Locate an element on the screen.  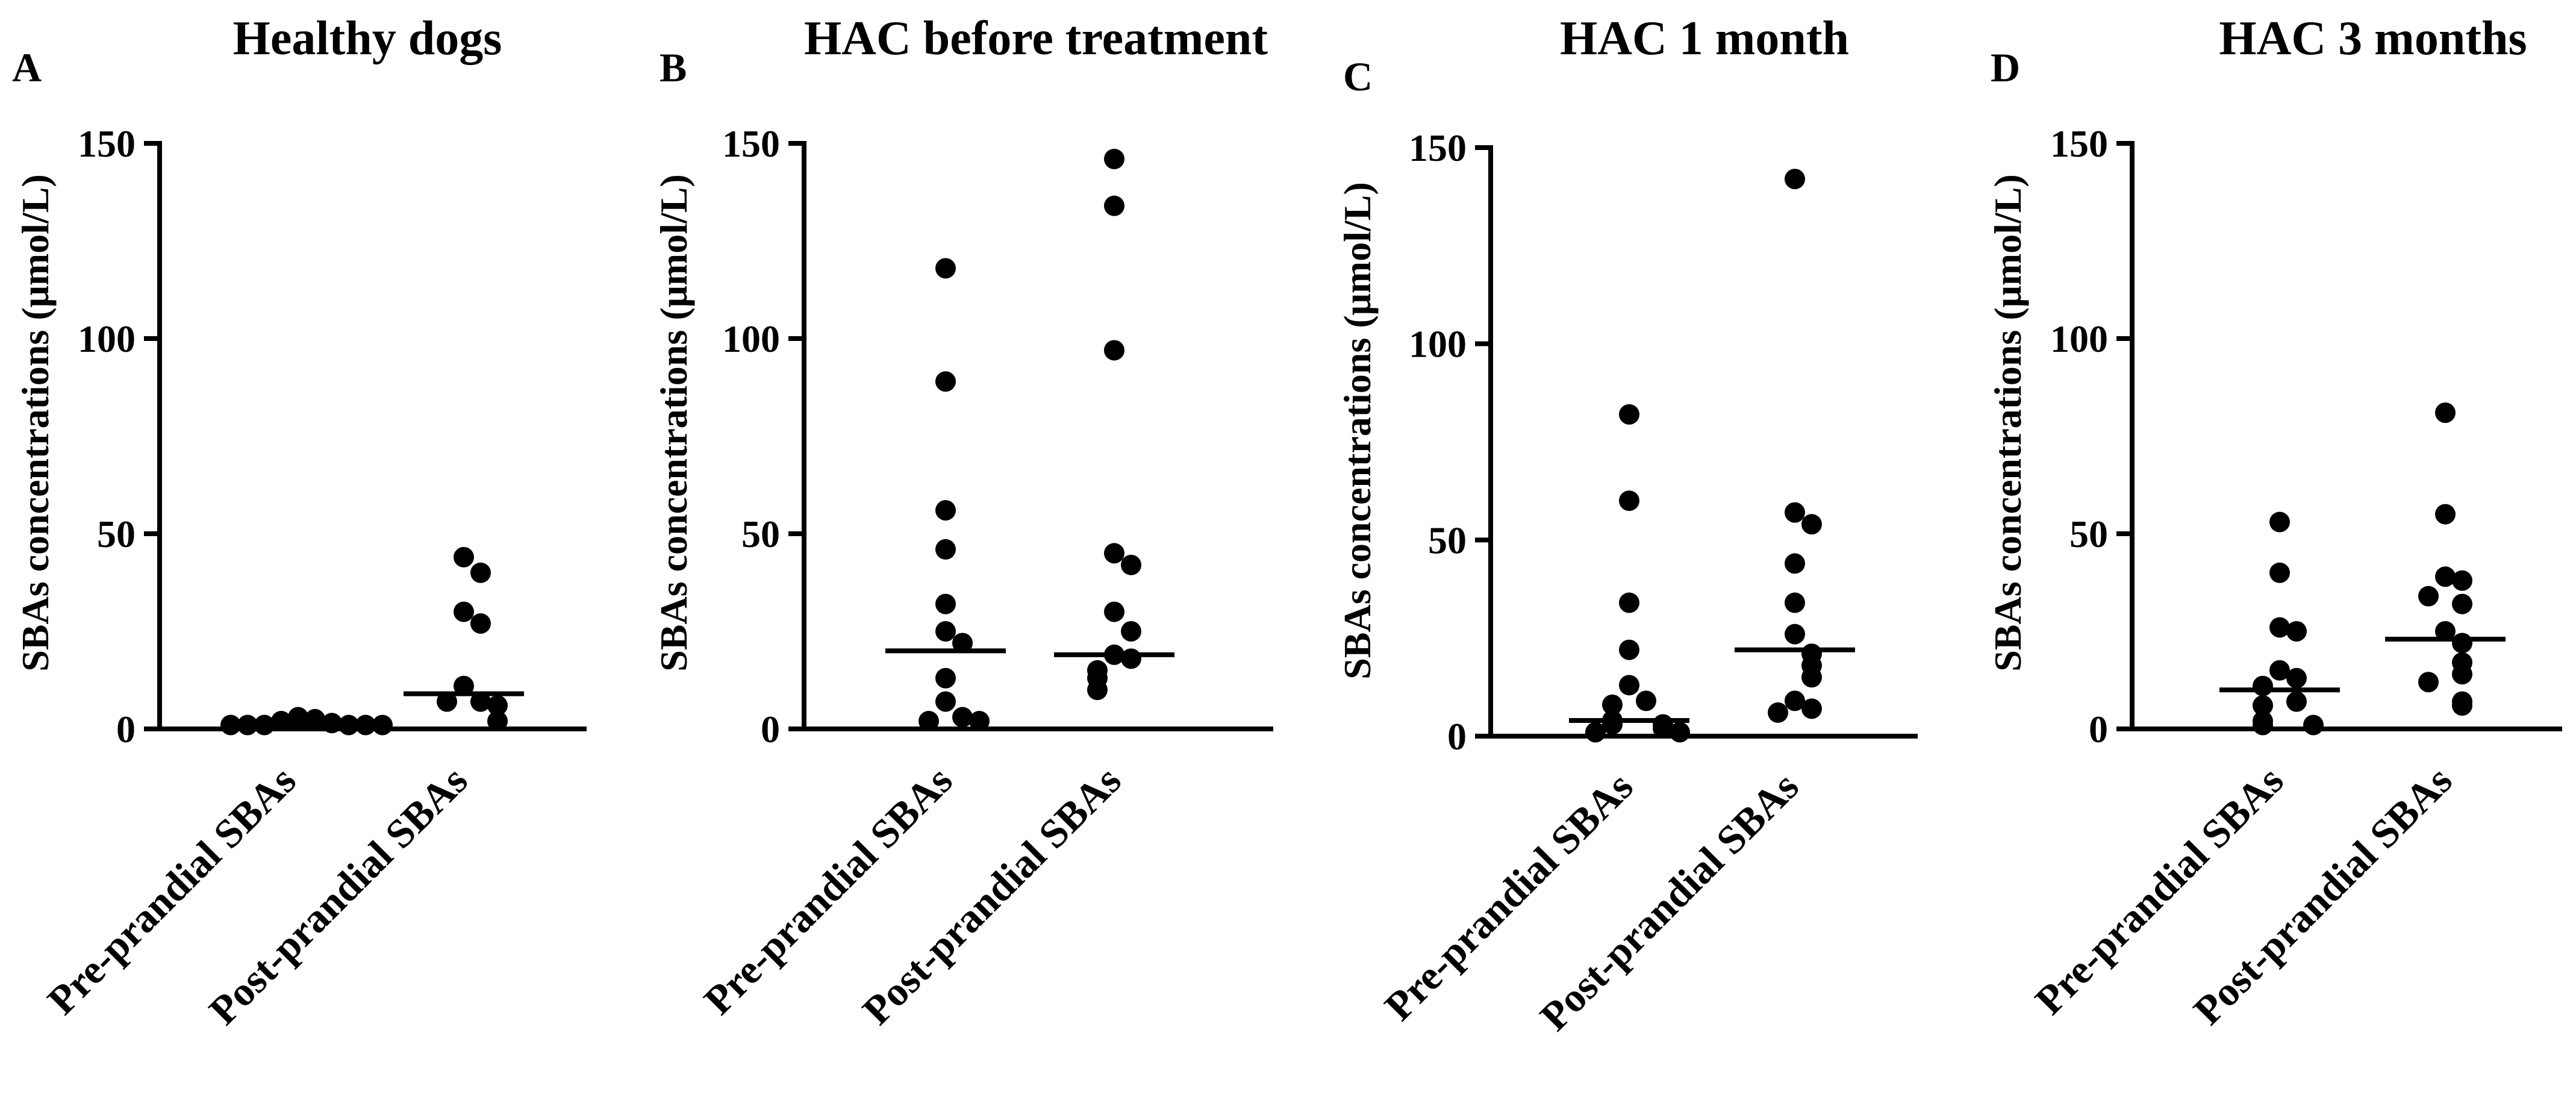
panel-b-letter: B is located at coordinates (673, 67).